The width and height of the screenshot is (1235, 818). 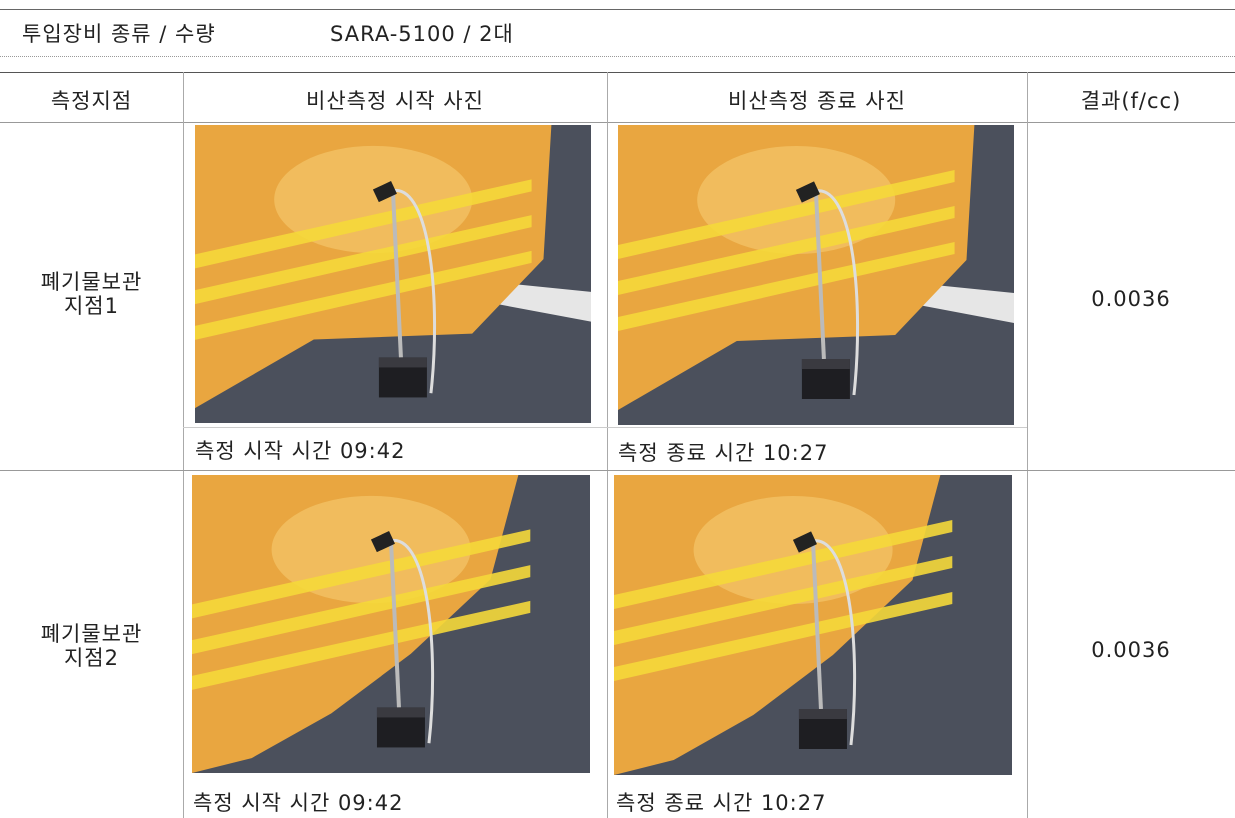 I want to click on location: 폐기물보관 지점1, so click(x=91, y=294).